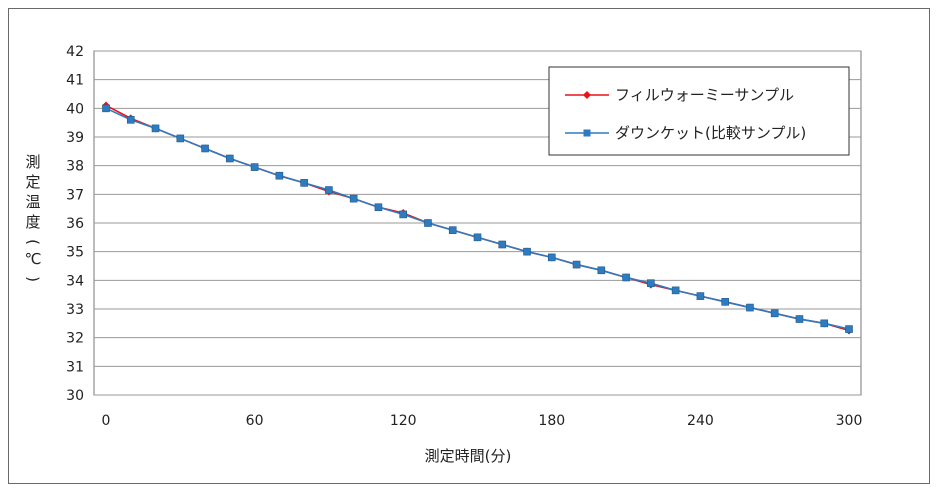  What do you see at coordinates (75, 367) in the screenshot?
I see `y-tick-label: 31` at bounding box center [75, 367].